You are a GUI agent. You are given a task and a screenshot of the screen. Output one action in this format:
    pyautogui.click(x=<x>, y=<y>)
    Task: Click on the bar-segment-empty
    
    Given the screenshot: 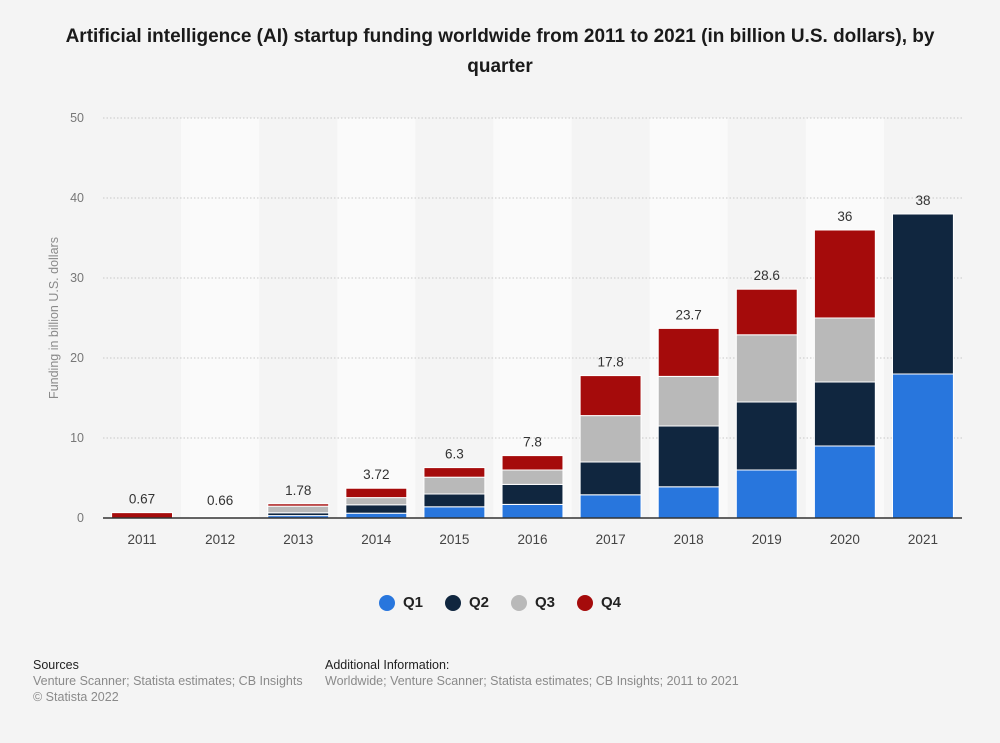 What is the action you would take?
    pyautogui.click(x=220, y=517)
    